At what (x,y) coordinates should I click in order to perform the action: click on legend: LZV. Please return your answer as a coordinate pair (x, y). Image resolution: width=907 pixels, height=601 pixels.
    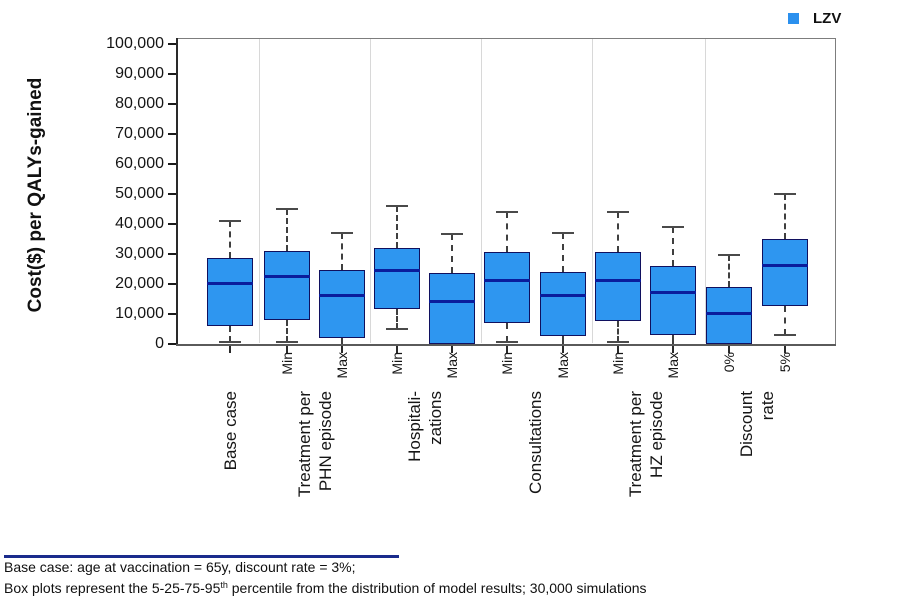
    Looking at the image, I should click on (814, 18).